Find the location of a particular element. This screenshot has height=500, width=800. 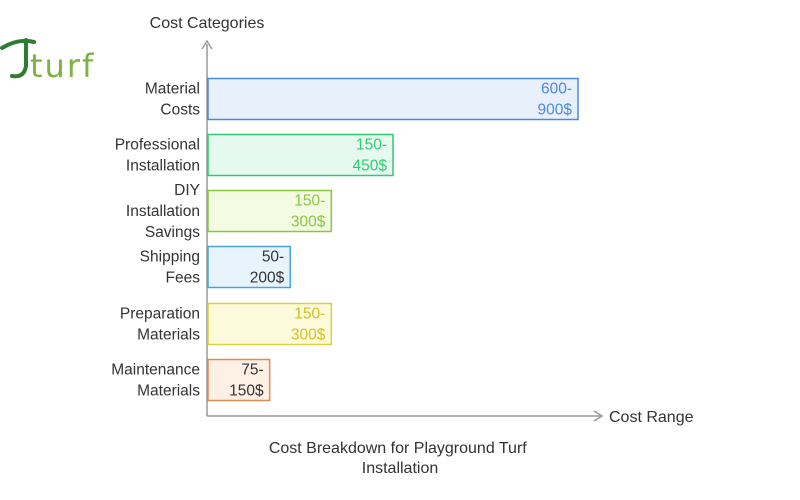

jturf-logo: turf is located at coordinates (60, 54).